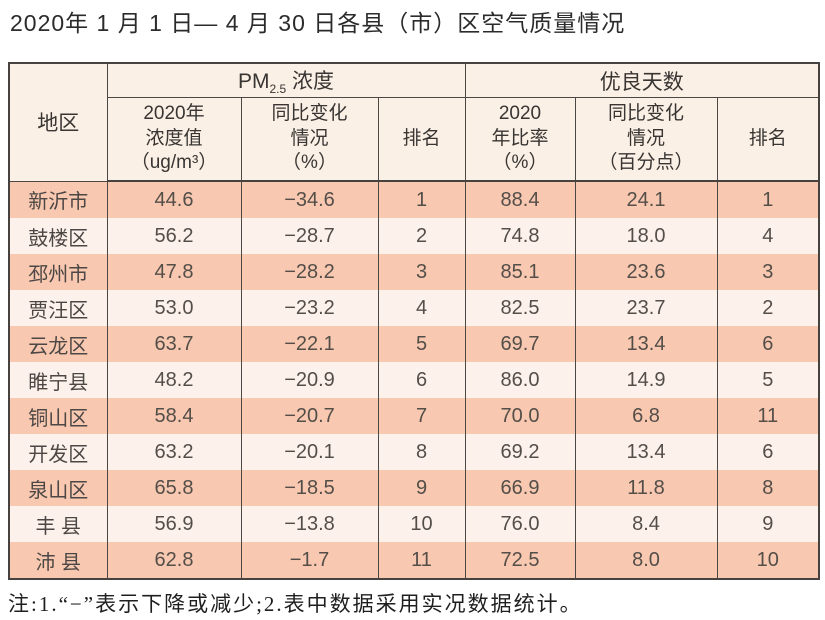 This screenshot has height=620, width=825. Describe the element at coordinates (58, 308) in the screenshot. I see `region-cell: 贾汪区` at that location.